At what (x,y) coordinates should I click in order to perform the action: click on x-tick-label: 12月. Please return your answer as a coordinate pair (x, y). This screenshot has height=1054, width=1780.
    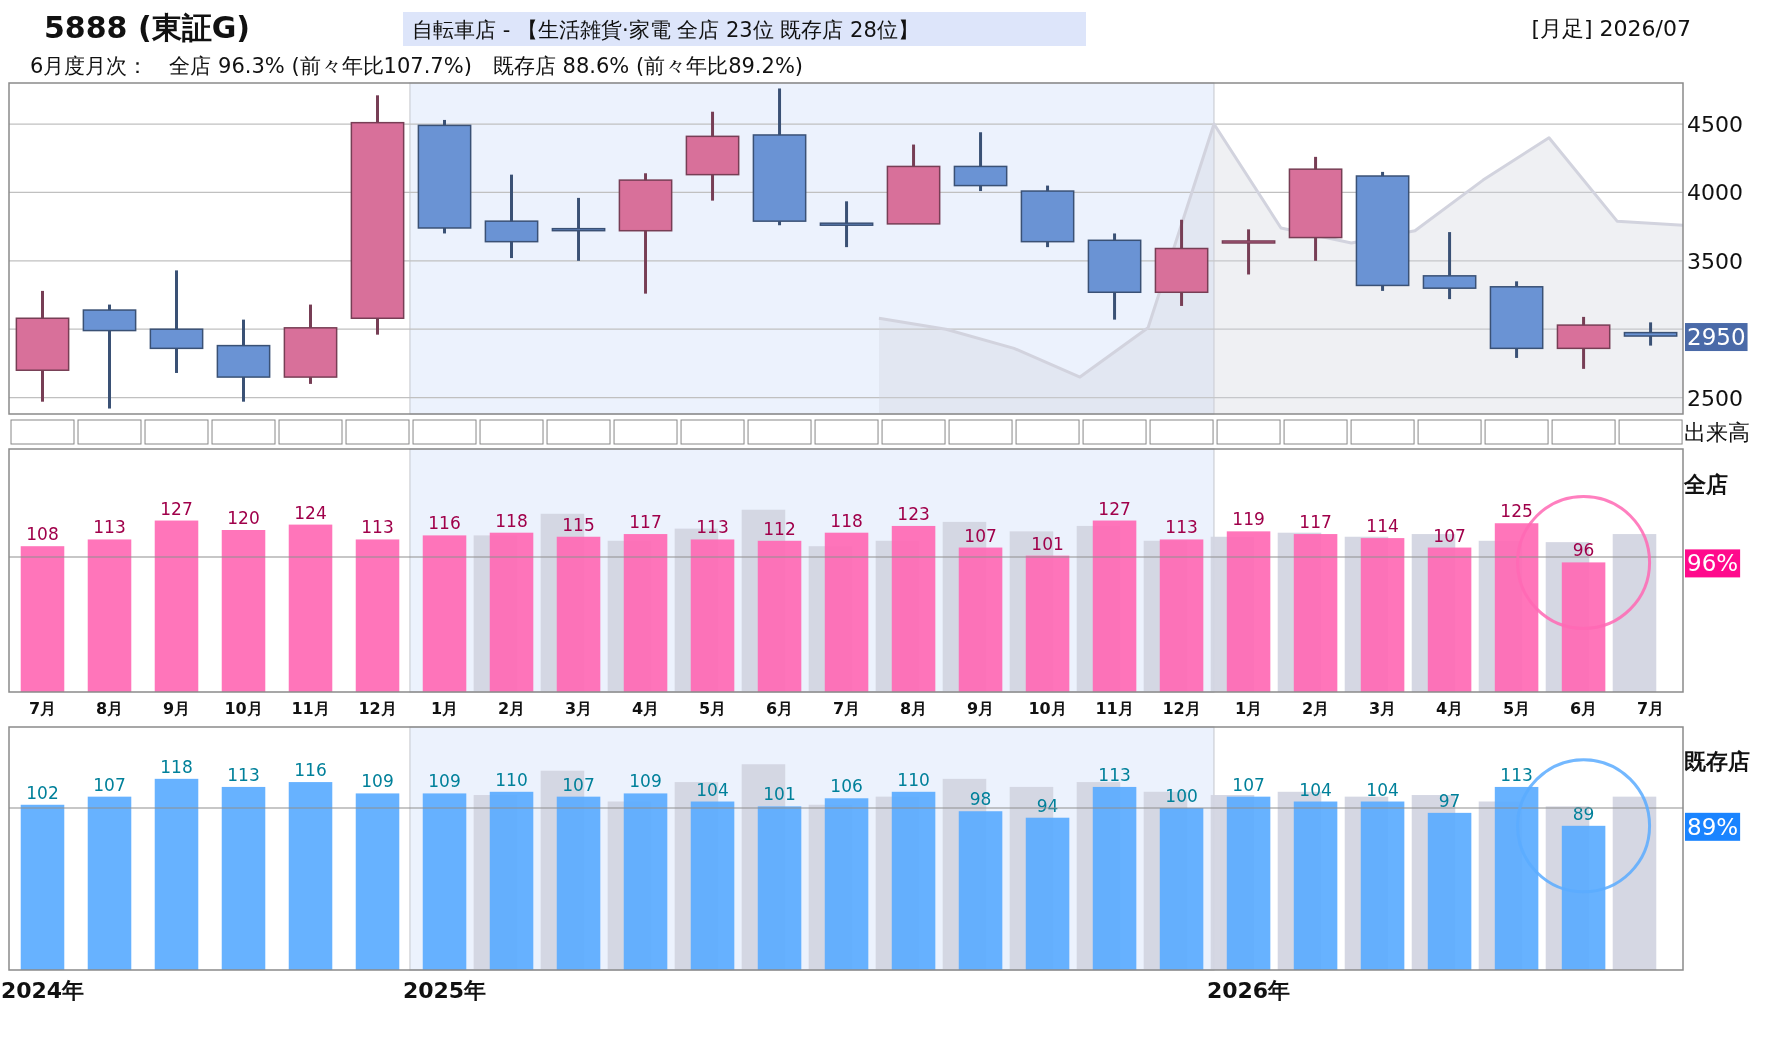
    Looking at the image, I should click on (1181, 708).